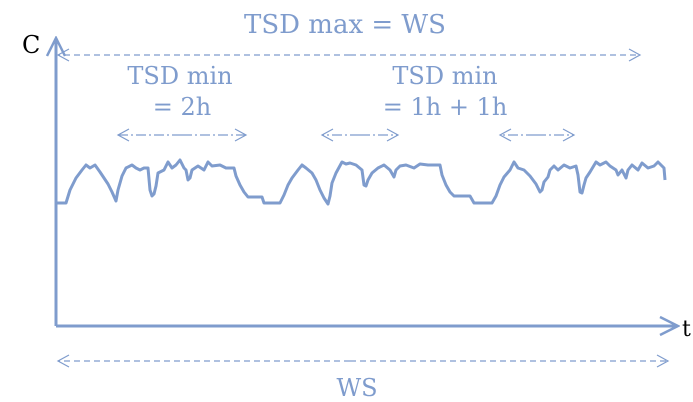 The width and height of the screenshot is (693, 402). I want to click on tsd-min-right-value: = 1h + 1h, so click(445, 107).